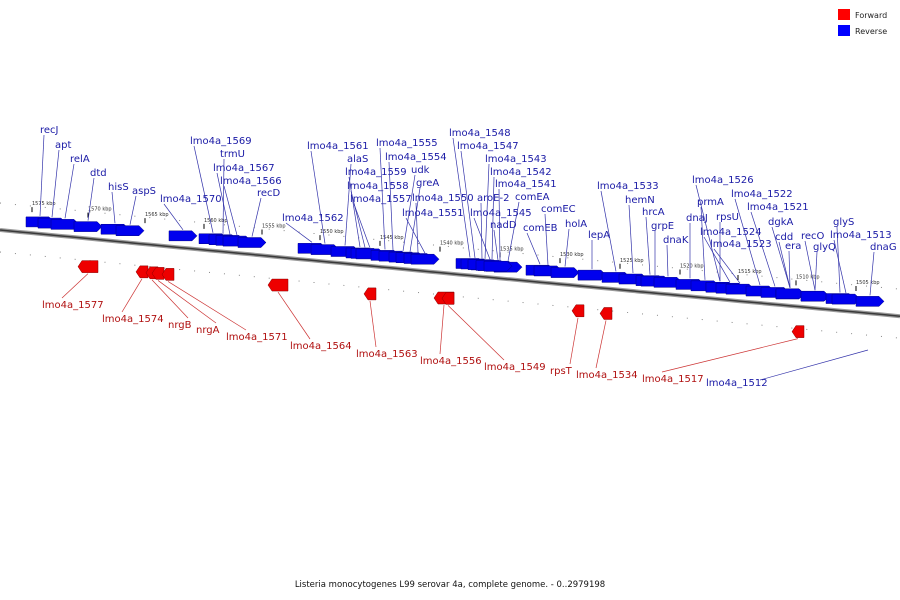 Image resolution: width=900 pixels, height=600 pixels. Describe the element at coordinates (741, 244) in the screenshot. I see `reverse-gene-label: lmo4a_1523` at that location.